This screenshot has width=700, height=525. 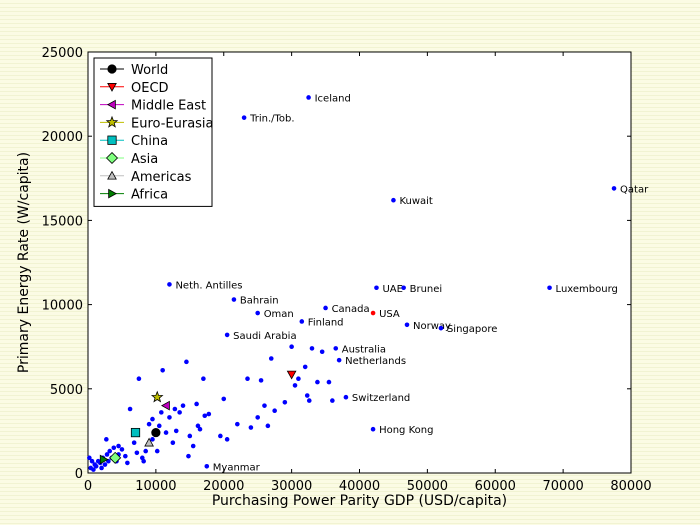 I want to click on x-axis-label: Purchasing Power Parity GDP (USD/capita), so click(x=359, y=501).